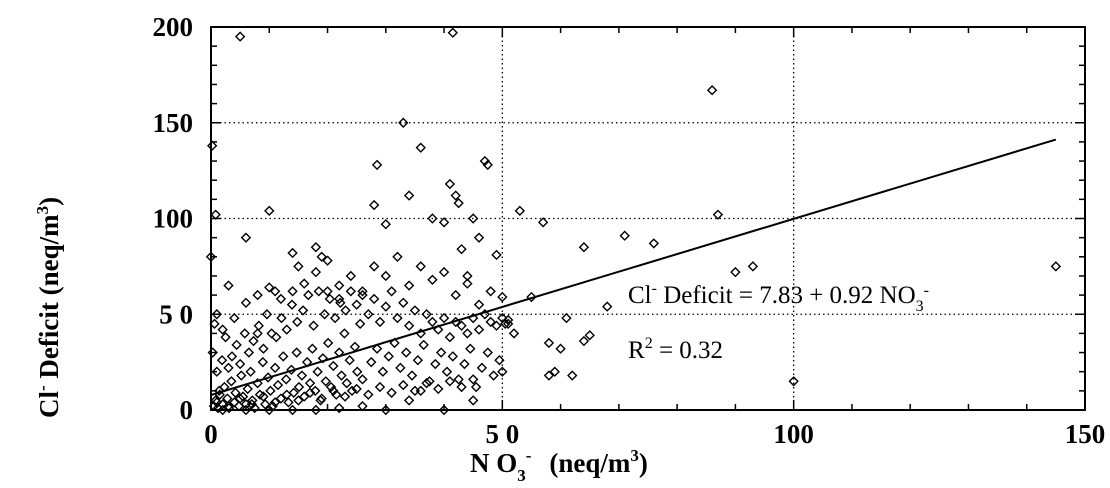 This screenshot has width=1110, height=488. What do you see at coordinates (675, 349) in the screenshot?
I see `r-squared-label: R2 = 0.32` at bounding box center [675, 349].